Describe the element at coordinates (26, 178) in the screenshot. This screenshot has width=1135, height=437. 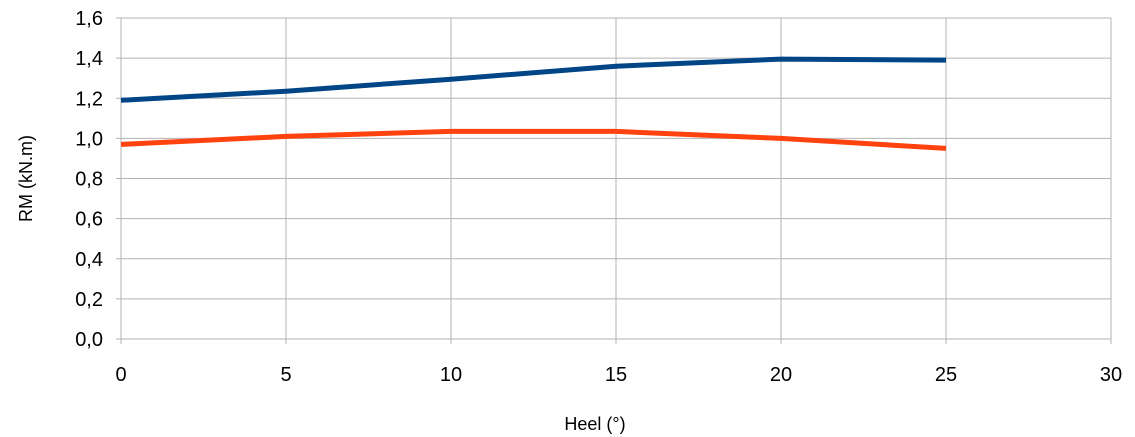
I see `y-axis-title: RM (kN.m)` at that location.